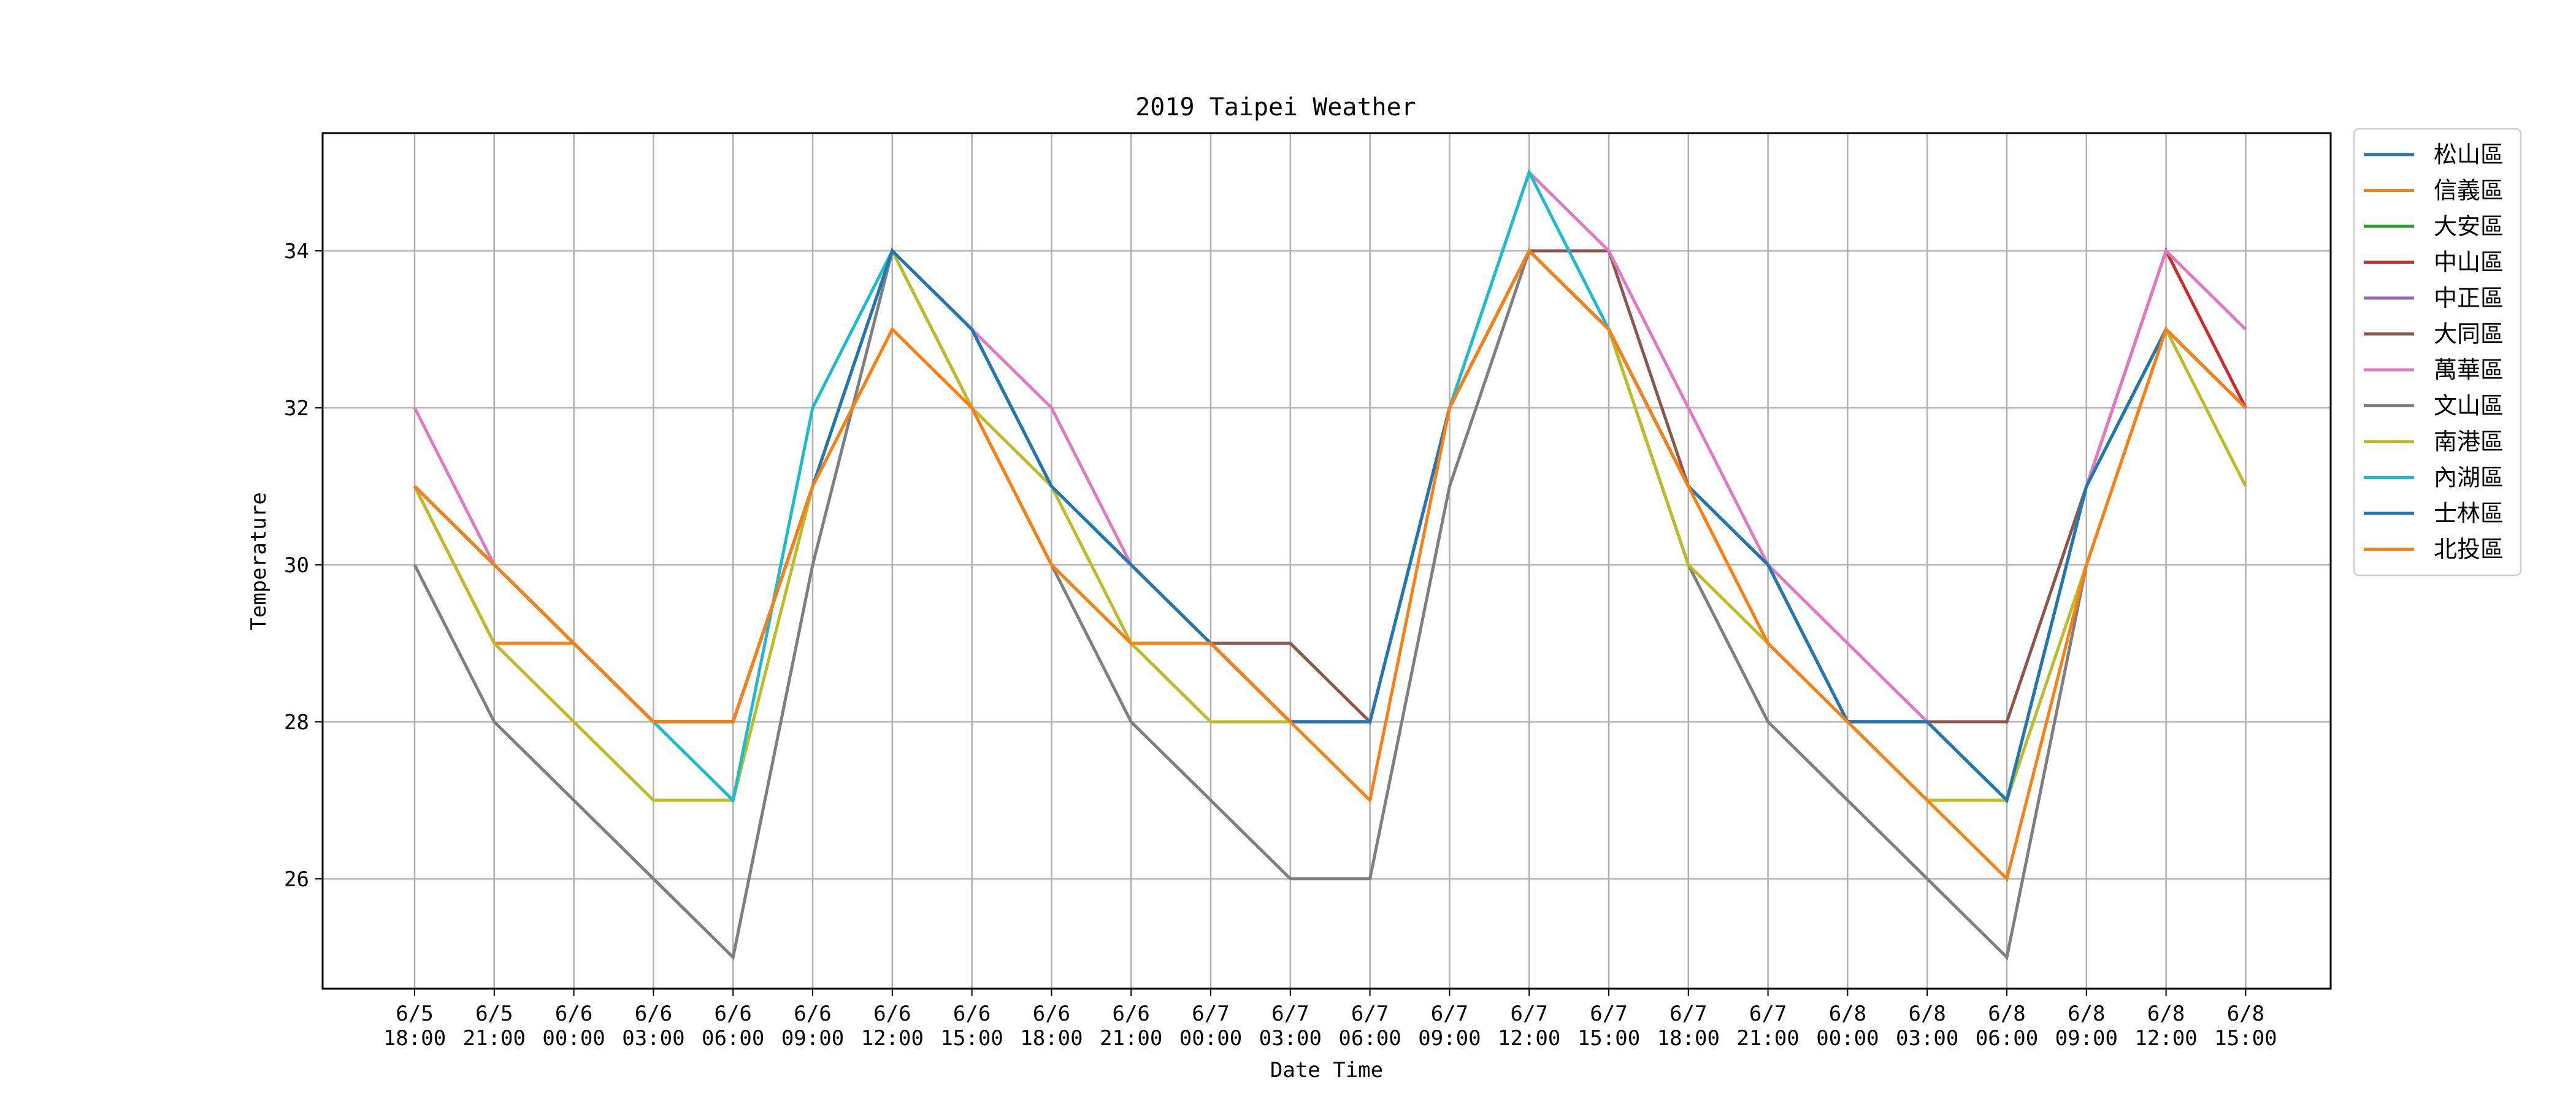  Describe the element at coordinates (2469, 154) in the screenshot. I see `legend-label: 松山區` at that location.